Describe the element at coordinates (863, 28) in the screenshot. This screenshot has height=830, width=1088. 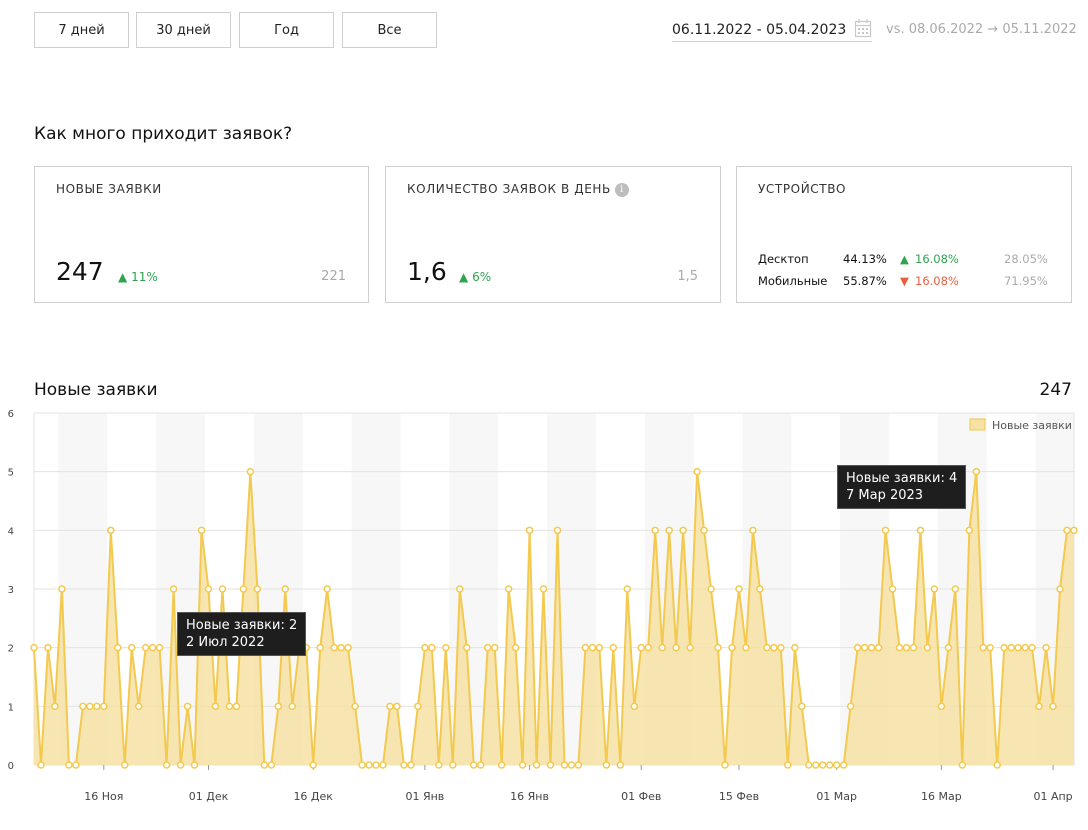
I see `calendar-icon` at that location.